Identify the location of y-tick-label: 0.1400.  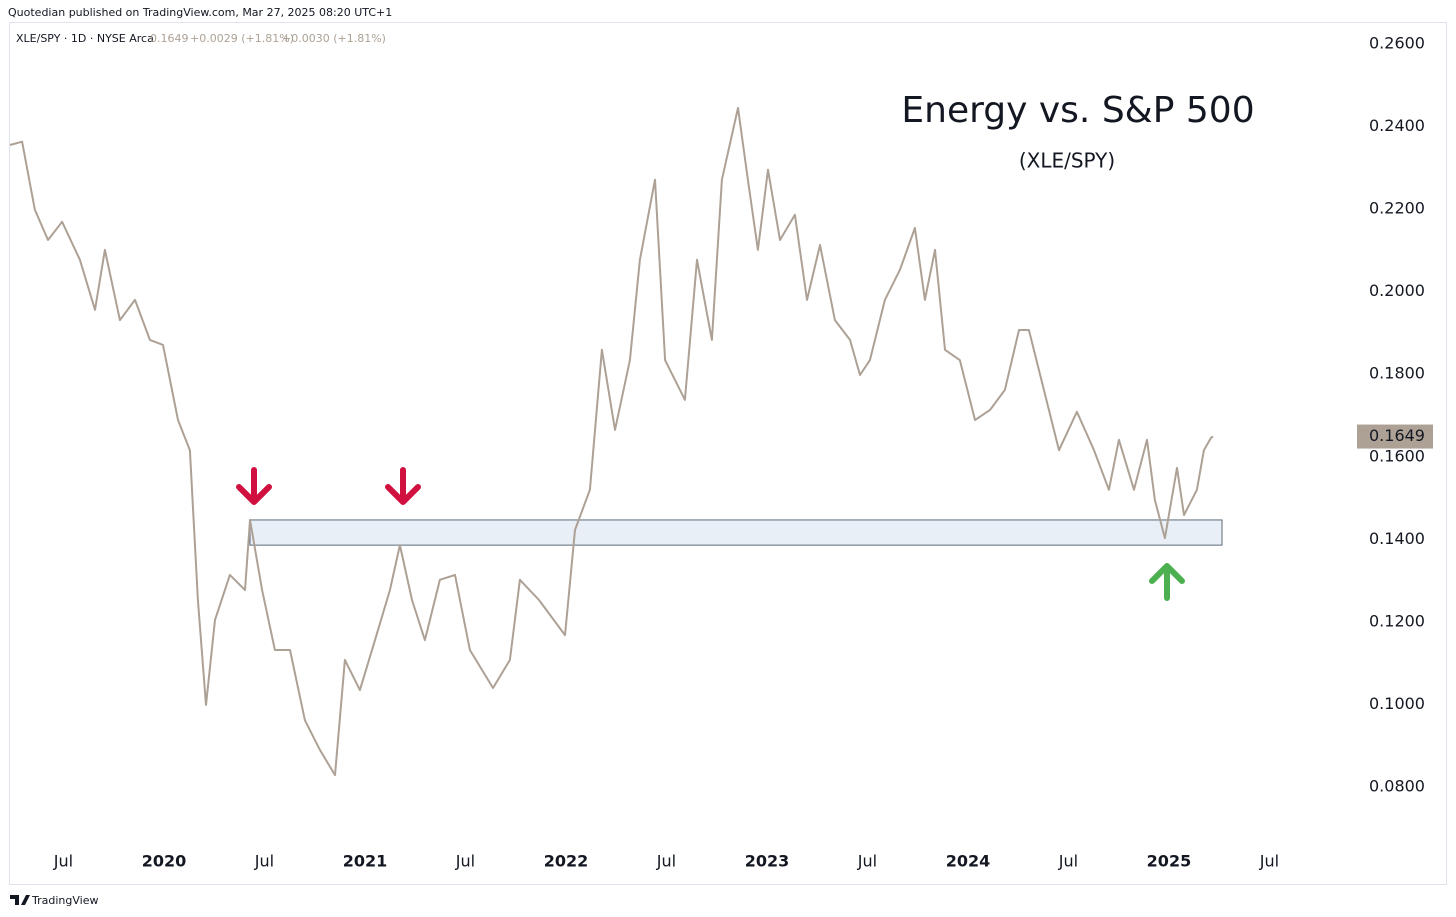
(1397, 538).